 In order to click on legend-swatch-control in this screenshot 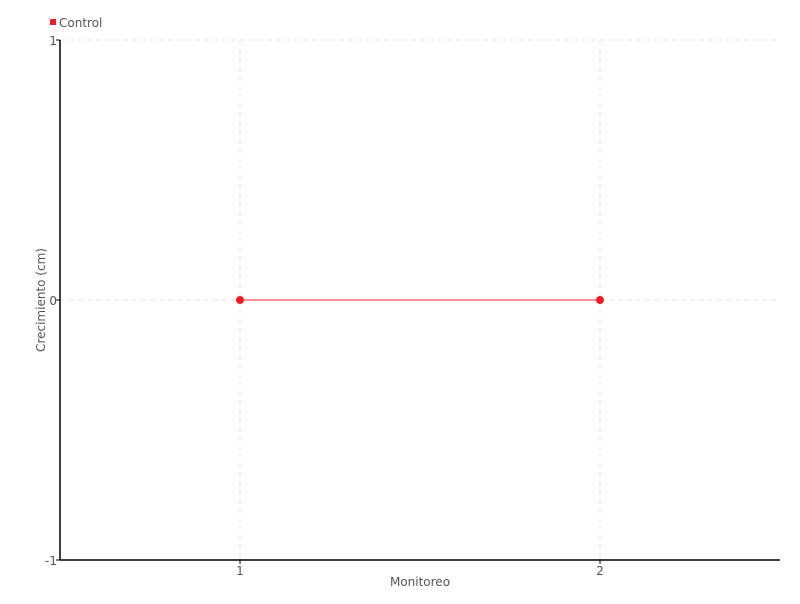, I will do `click(53, 22)`.